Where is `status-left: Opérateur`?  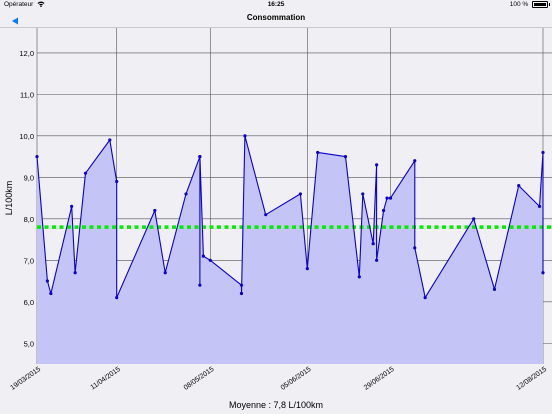 status-left: Opérateur is located at coordinates (24, 4).